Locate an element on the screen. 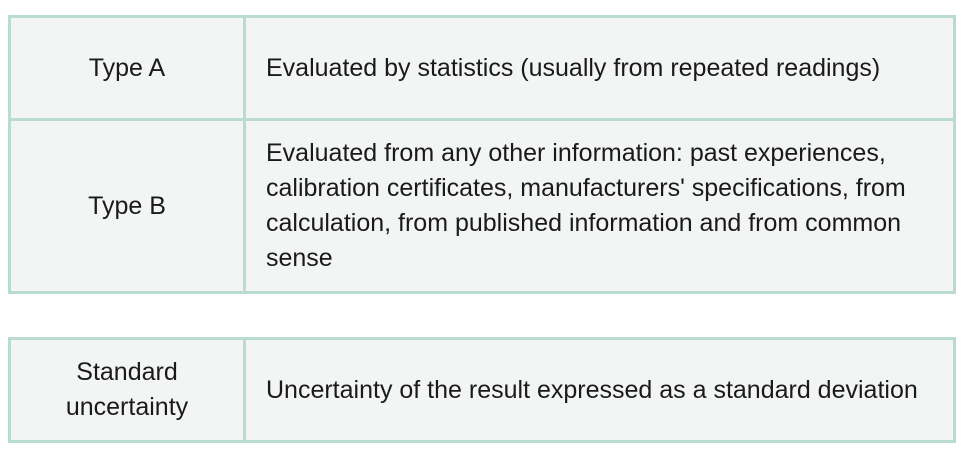 This screenshot has height=456, width=978. standard-uncertainty-term: Standard uncertainty is located at coordinates (127, 390).